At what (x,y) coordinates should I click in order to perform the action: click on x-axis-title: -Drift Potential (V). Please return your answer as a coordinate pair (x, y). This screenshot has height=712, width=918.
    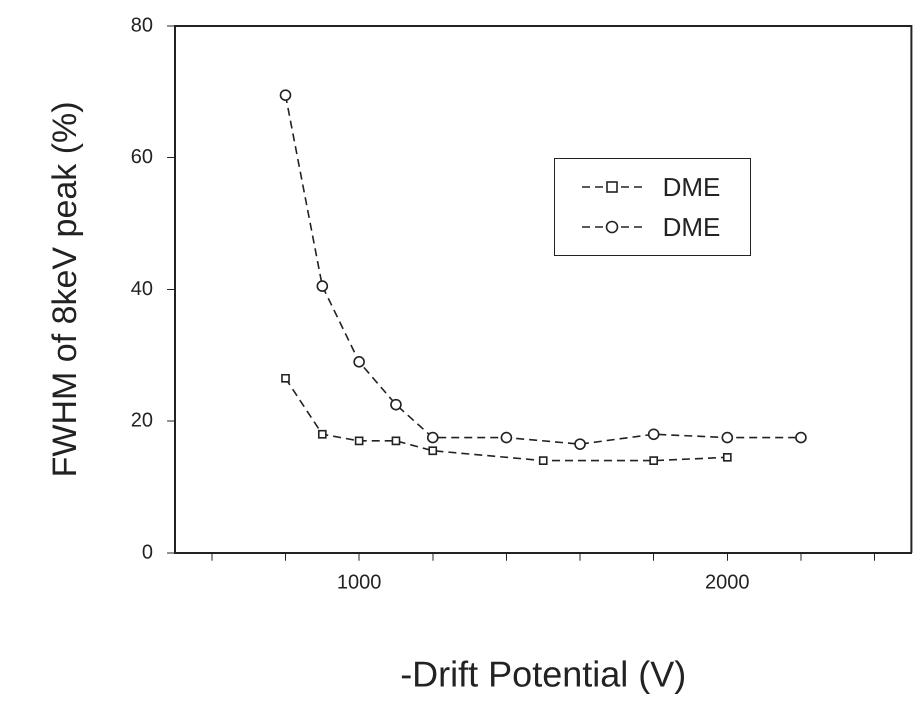
    Looking at the image, I should click on (543, 673).